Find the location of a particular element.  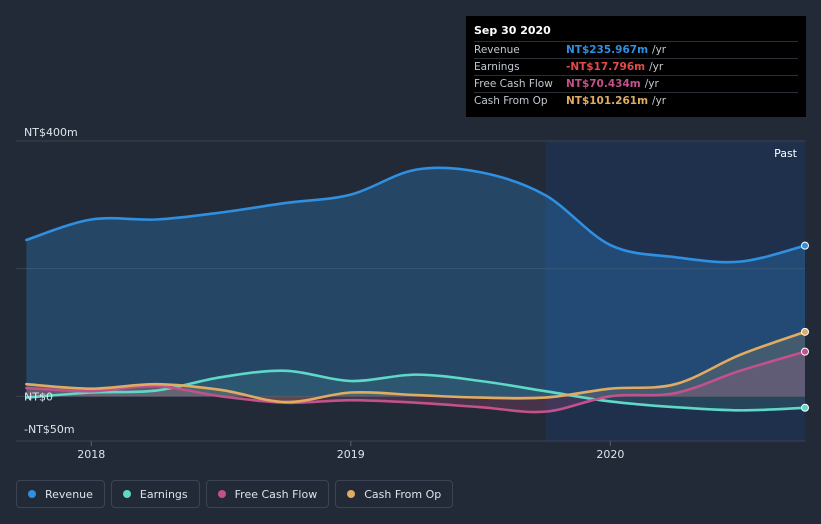

past-label: Past is located at coordinates (786, 153).